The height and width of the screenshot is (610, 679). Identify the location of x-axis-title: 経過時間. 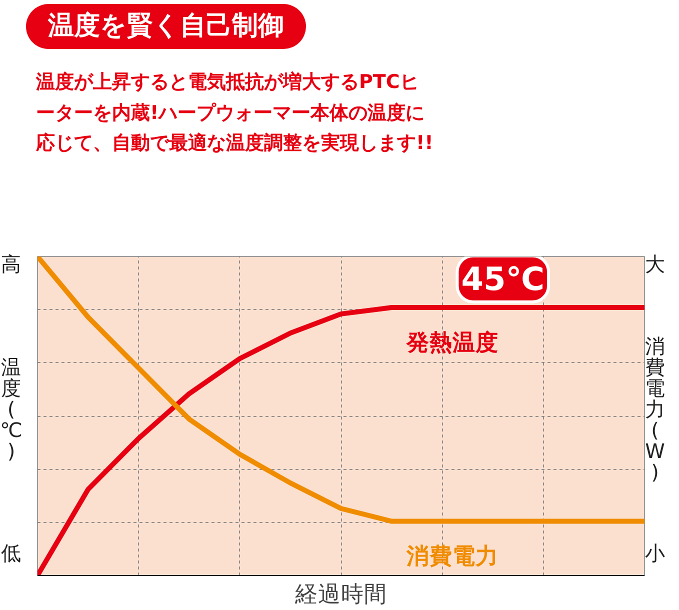
(340, 595).